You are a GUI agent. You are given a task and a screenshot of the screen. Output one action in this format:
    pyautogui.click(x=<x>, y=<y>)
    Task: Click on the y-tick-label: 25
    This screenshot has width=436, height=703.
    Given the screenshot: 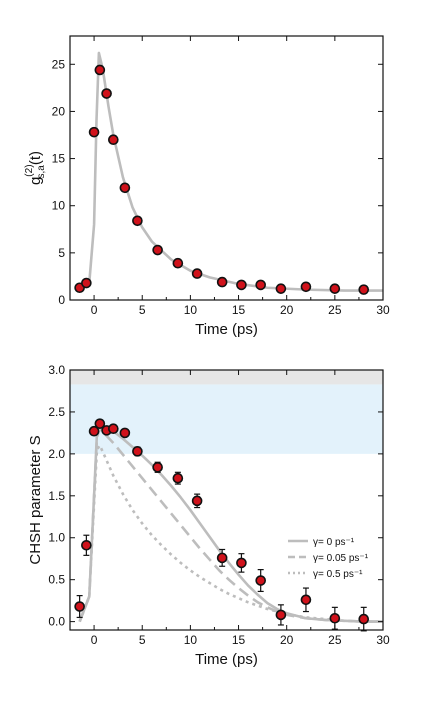 What is the action you would take?
    pyautogui.click(x=59, y=64)
    